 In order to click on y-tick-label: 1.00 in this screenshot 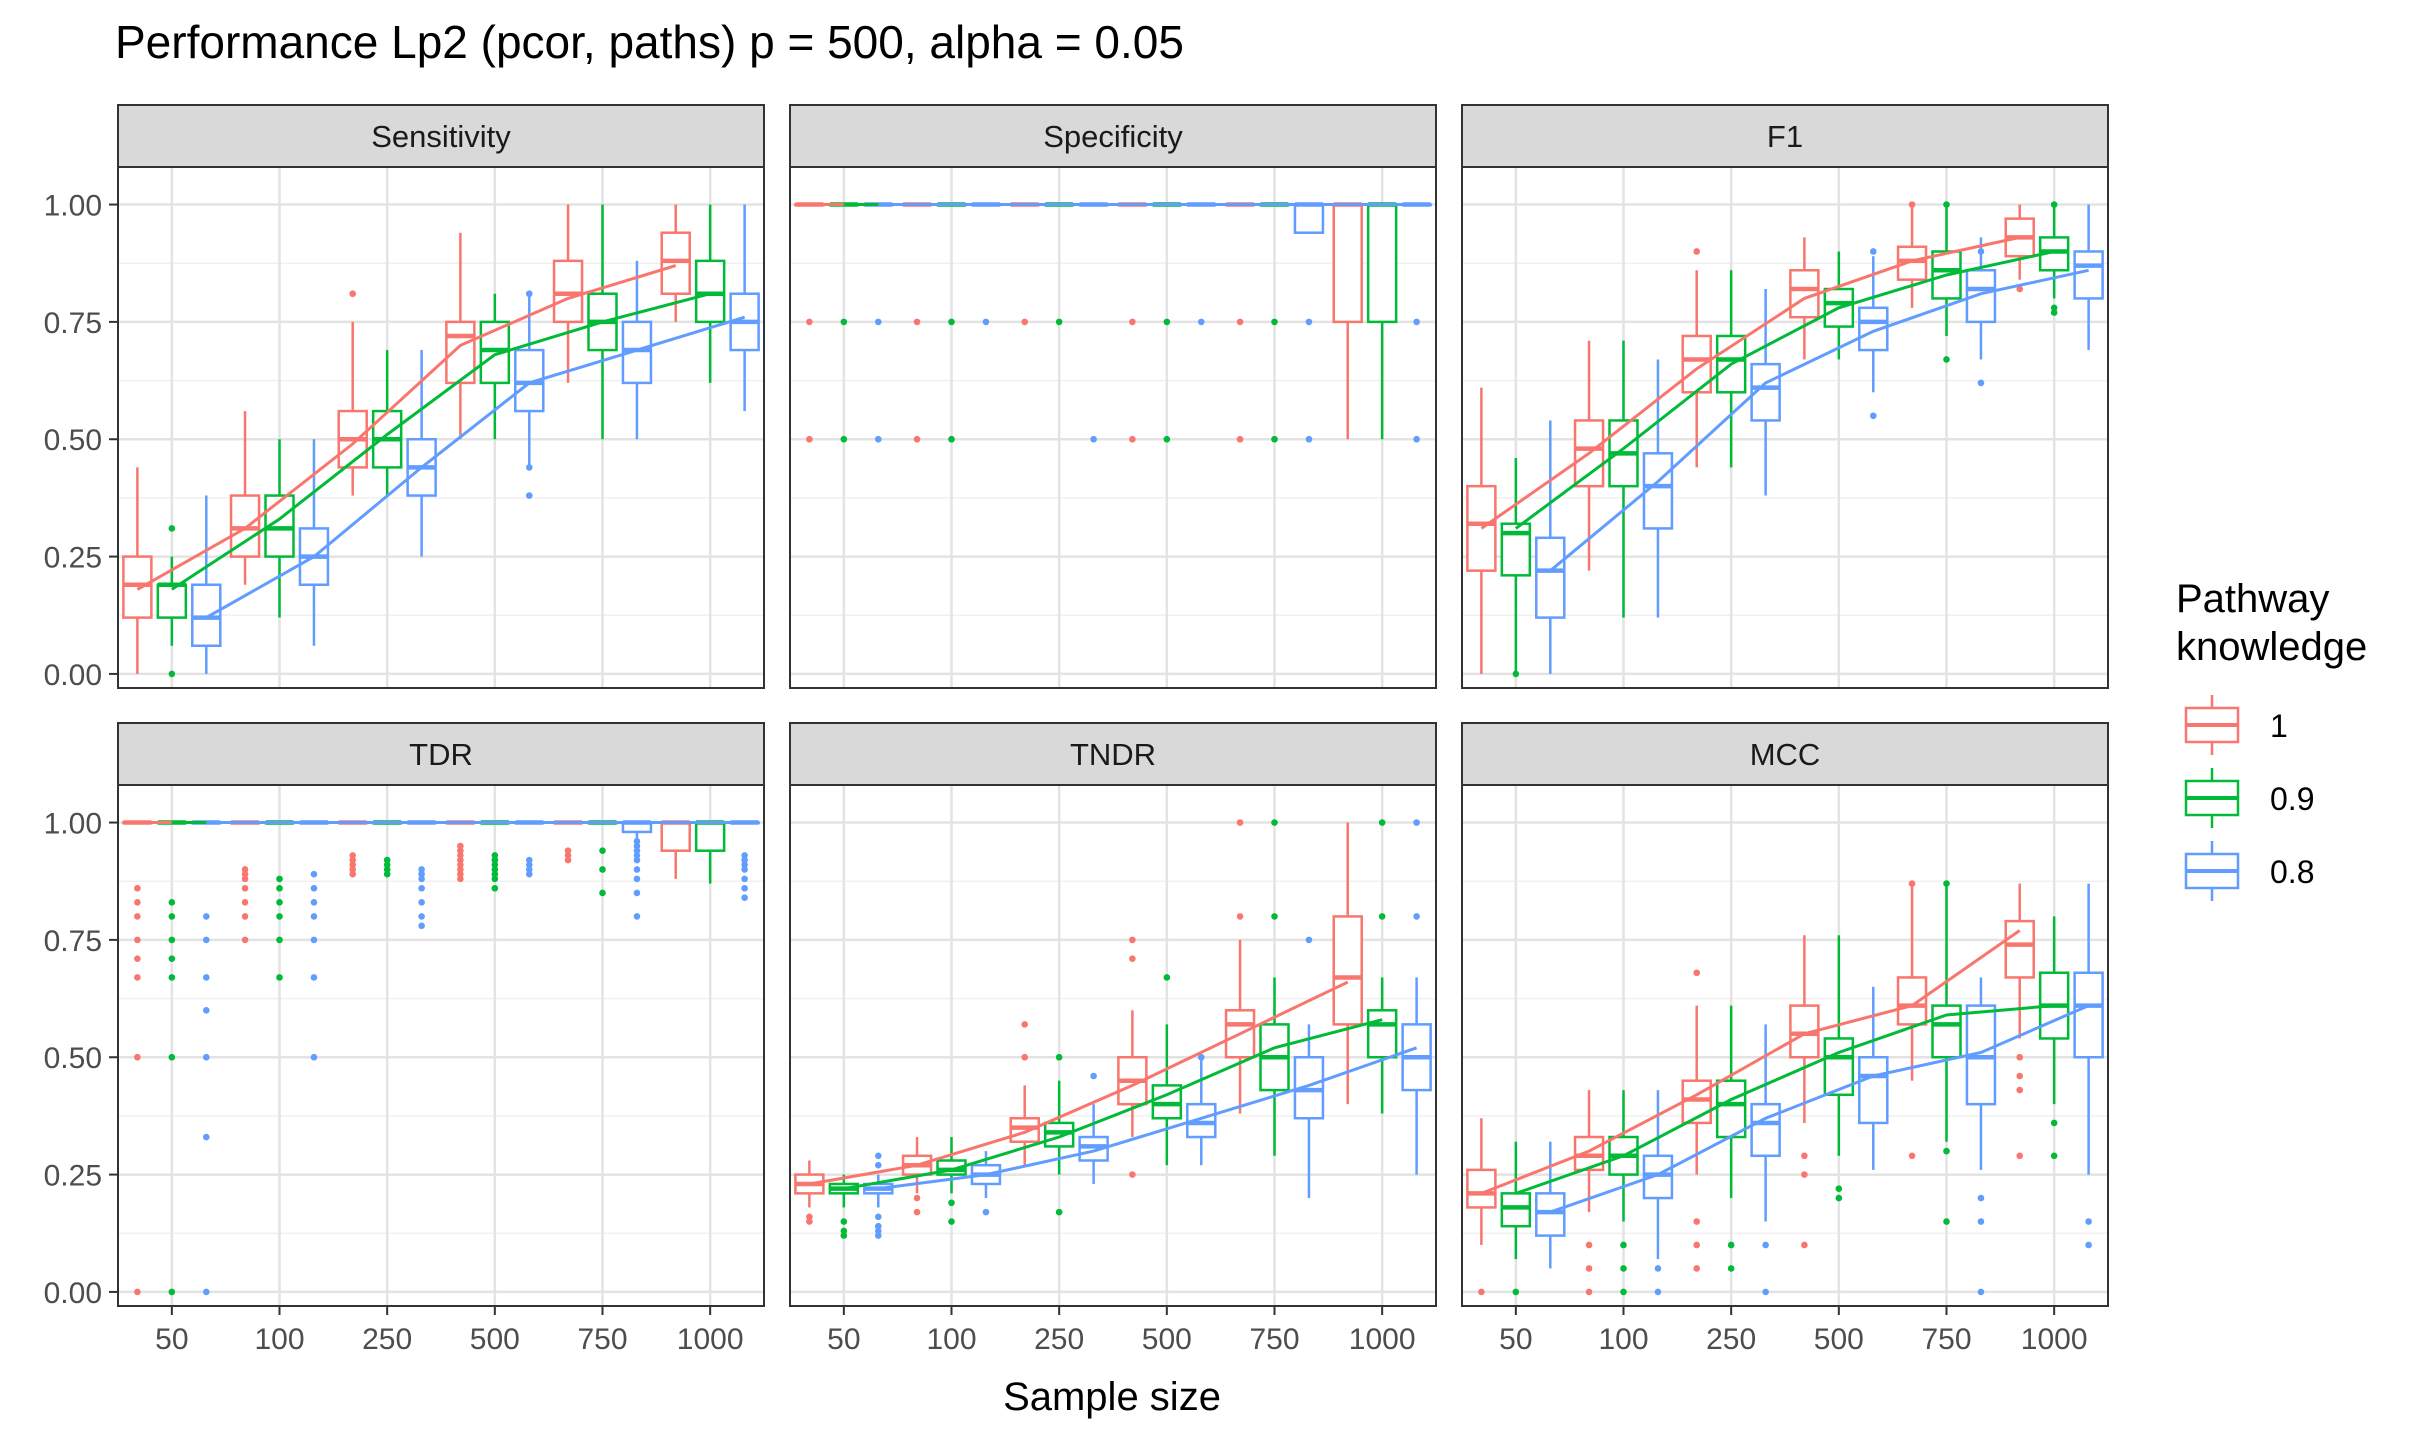, I will do `click(73, 206)`.